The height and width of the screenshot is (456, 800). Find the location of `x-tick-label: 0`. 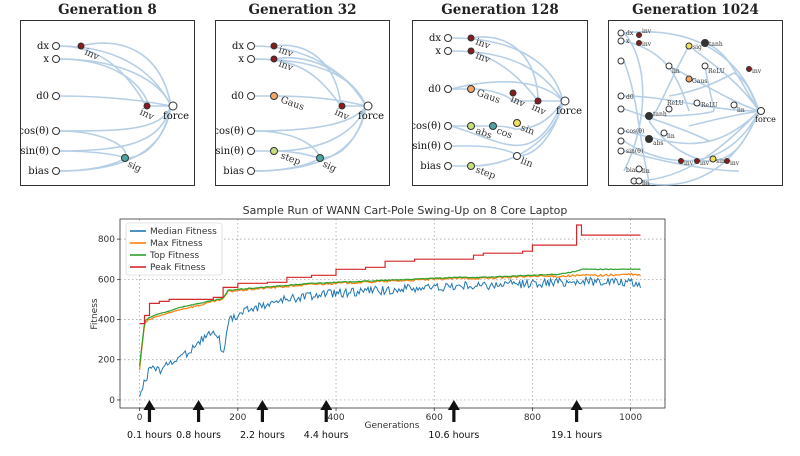

x-tick-label: 0 is located at coordinates (140, 418).